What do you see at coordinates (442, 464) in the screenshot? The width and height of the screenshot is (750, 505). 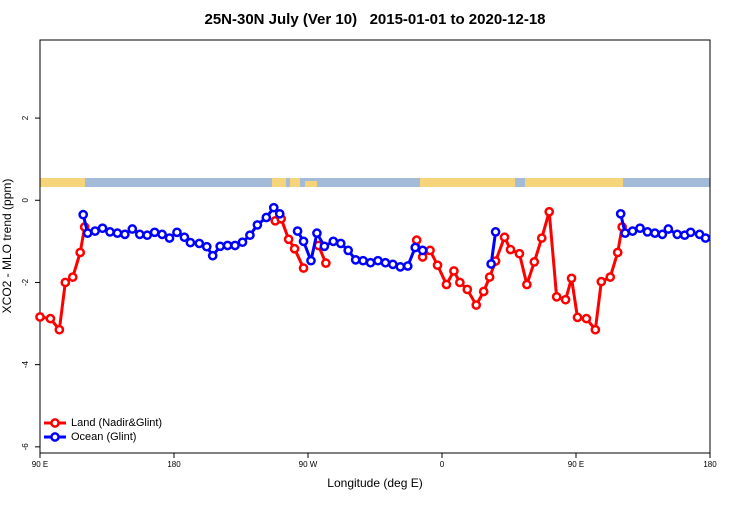 I see `x-tick-label: 0` at bounding box center [442, 464].